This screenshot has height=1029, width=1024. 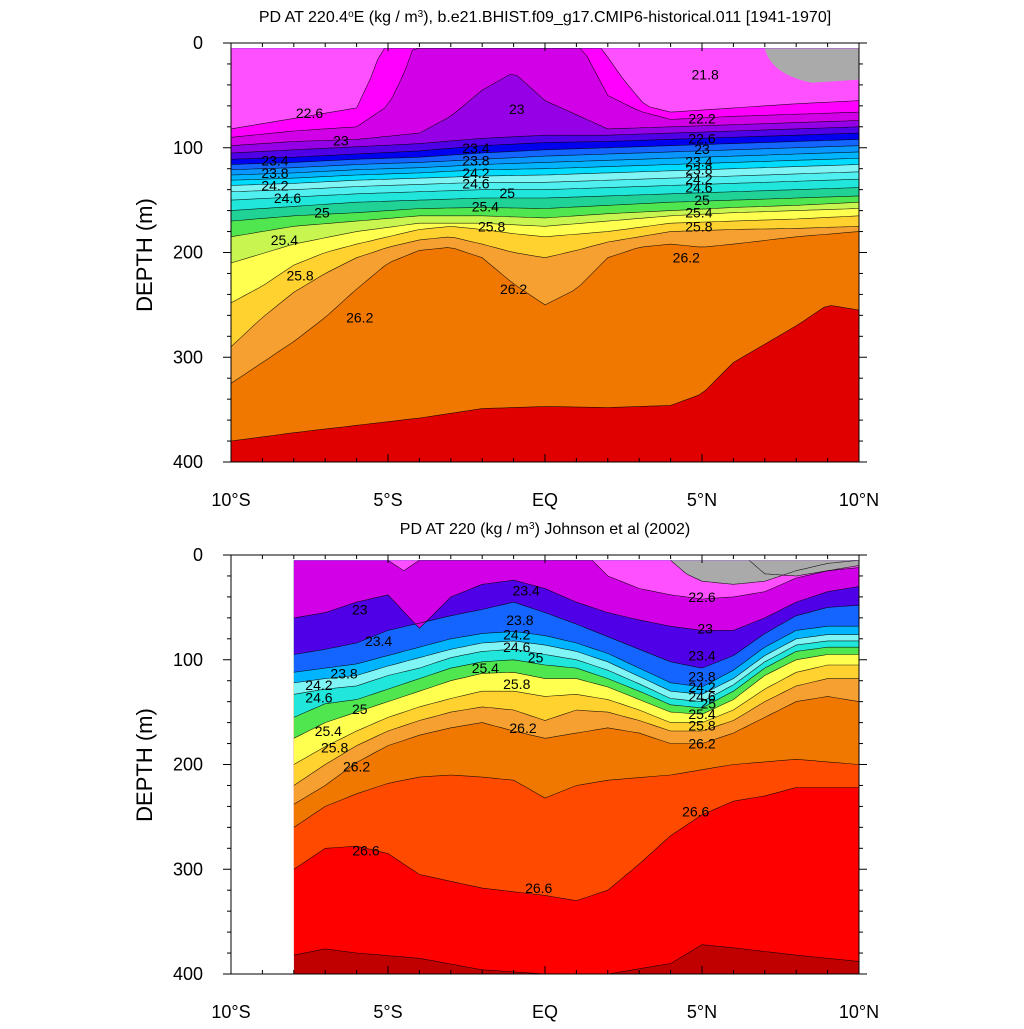 What do you see at coordinates (188, 357) in the screenshot?
I see `y-tick-label: 300` at bounding box center [188, 357].